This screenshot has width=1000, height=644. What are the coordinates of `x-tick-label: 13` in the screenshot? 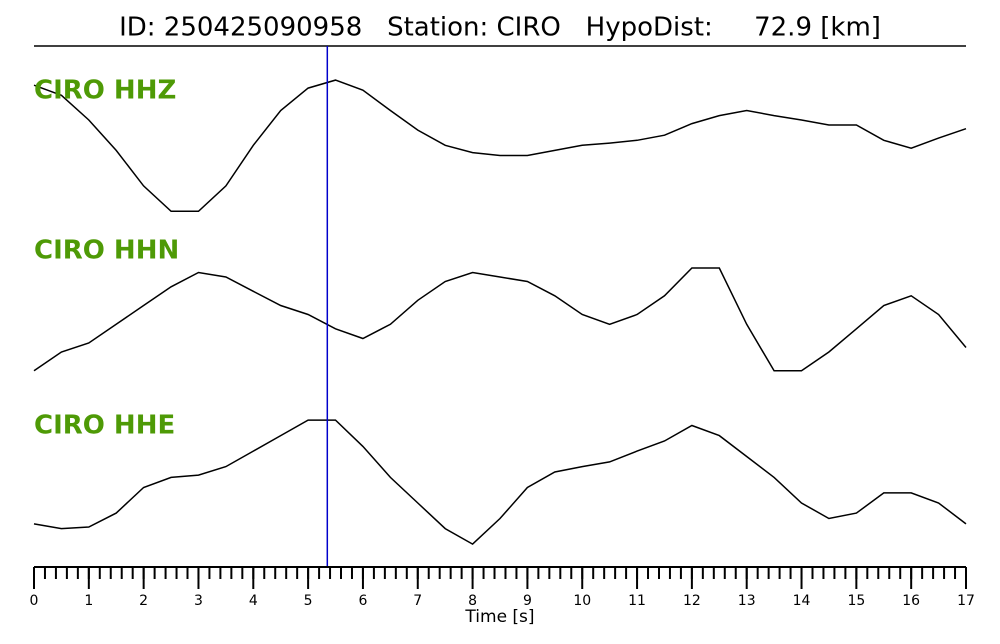 It's located at (747, 601).